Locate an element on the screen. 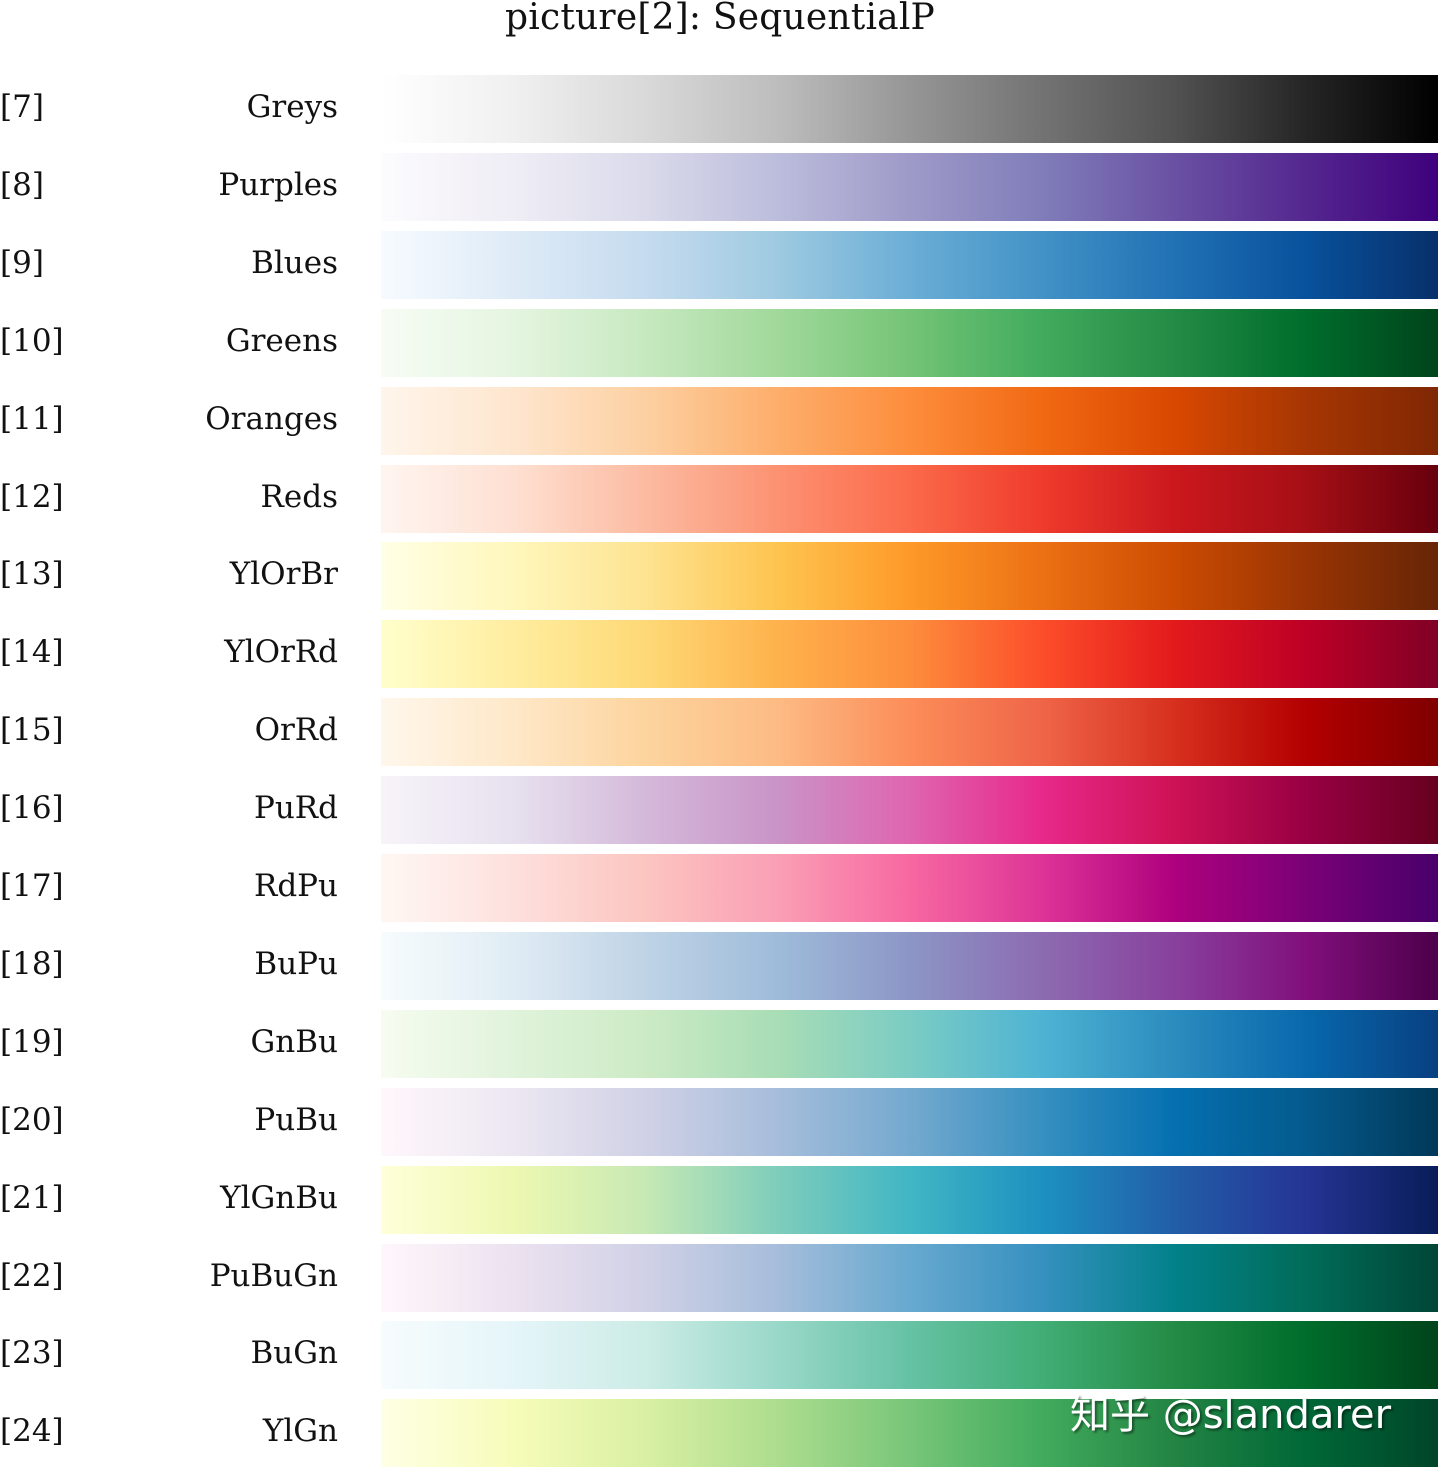  colormap-row: [9] Blues is located at coordinates (720, 265).